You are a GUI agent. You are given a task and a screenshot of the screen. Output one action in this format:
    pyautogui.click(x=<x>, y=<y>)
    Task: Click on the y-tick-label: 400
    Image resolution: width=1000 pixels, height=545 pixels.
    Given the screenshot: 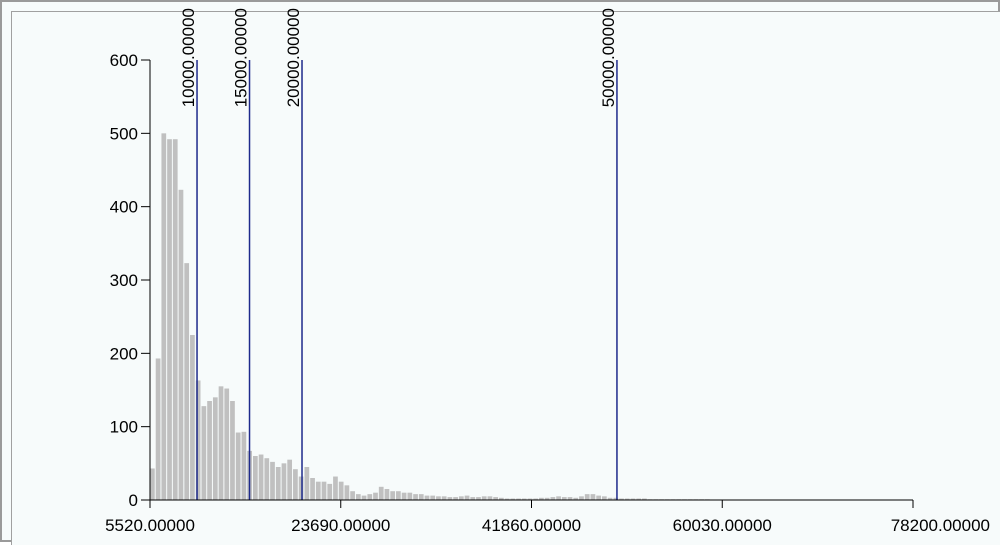 What is the action you would take?
    pyautogui.click(x=124, y=207)
    